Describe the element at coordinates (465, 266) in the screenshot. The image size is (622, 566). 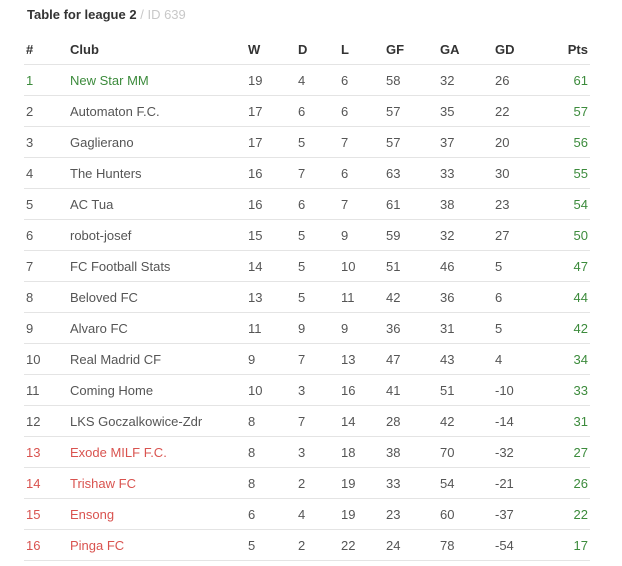
I see `row-goals-against: 46` at that location.